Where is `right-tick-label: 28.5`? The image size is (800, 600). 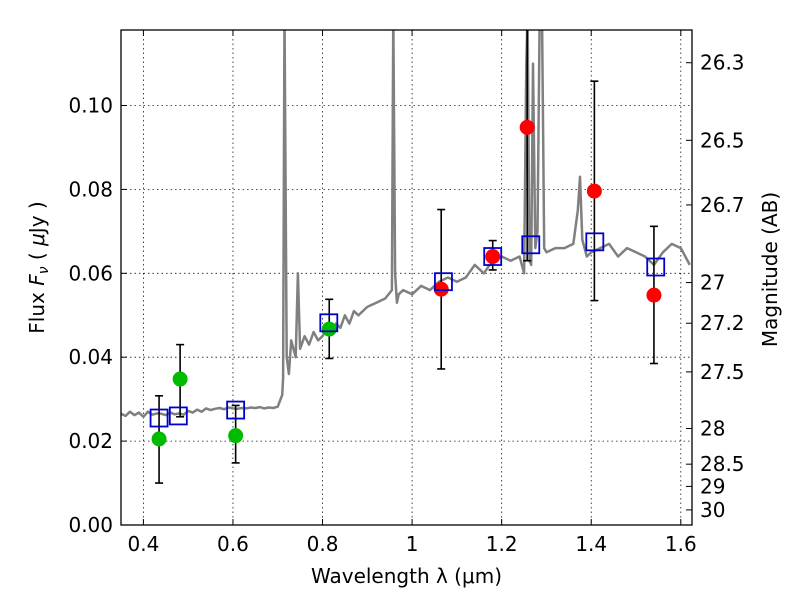
right-tick-label: 28.5 is located at coordinates (722, 464).